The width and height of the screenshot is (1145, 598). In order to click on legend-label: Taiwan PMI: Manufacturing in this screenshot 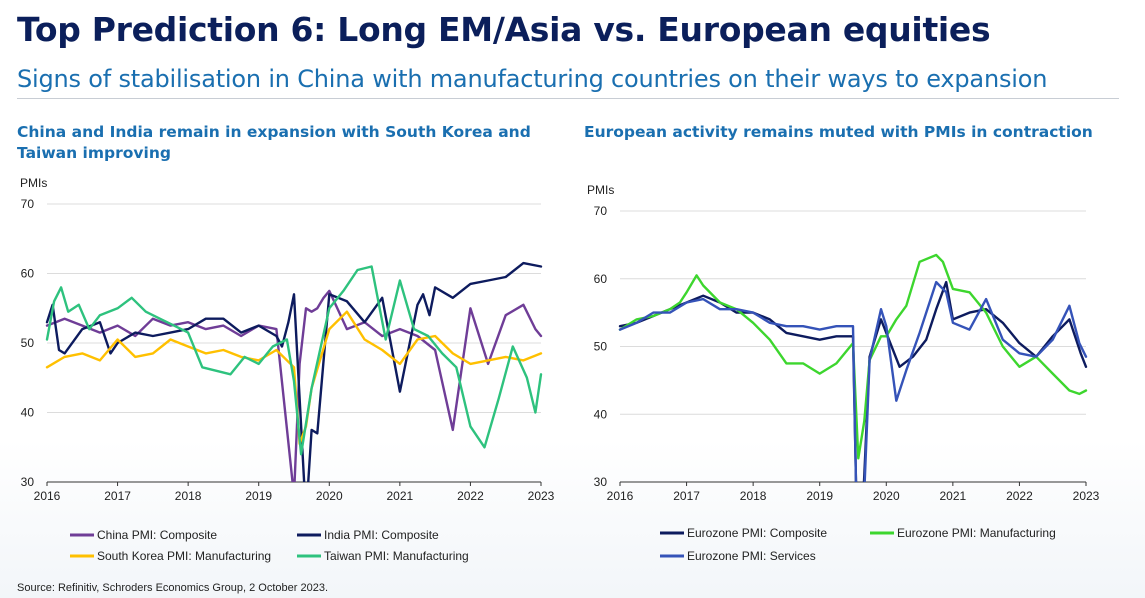, I will do `click(396, 556)`.